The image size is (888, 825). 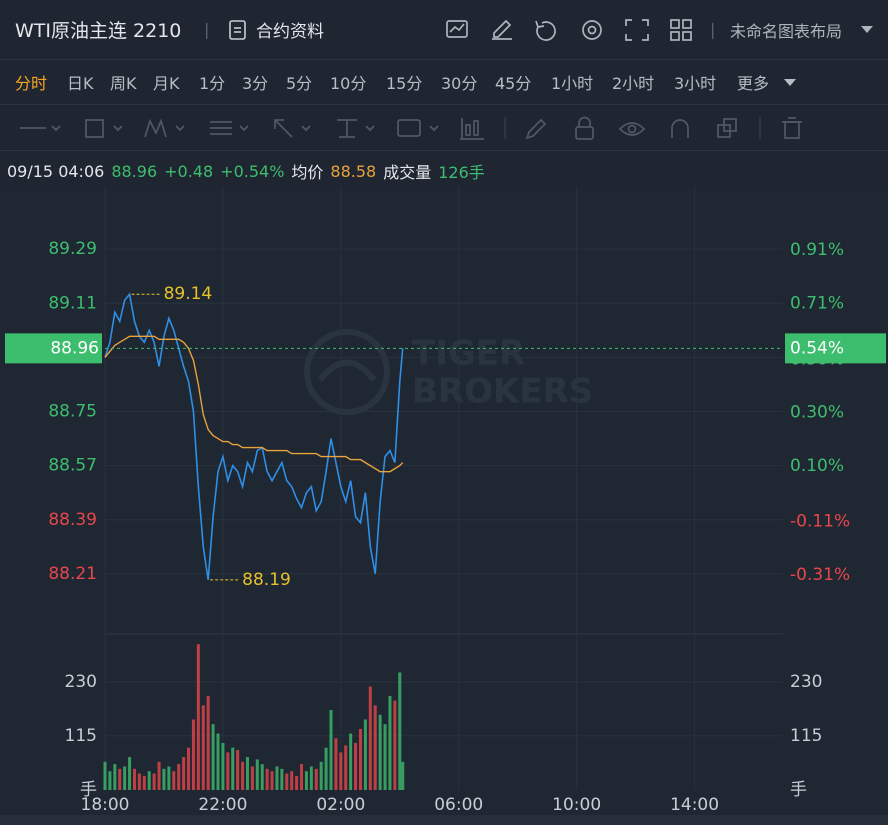 What do you see at coordinates (695, 83) in the screenshot?
I see `timeframe-tab: 3小时` at bounding box center [695, 83].